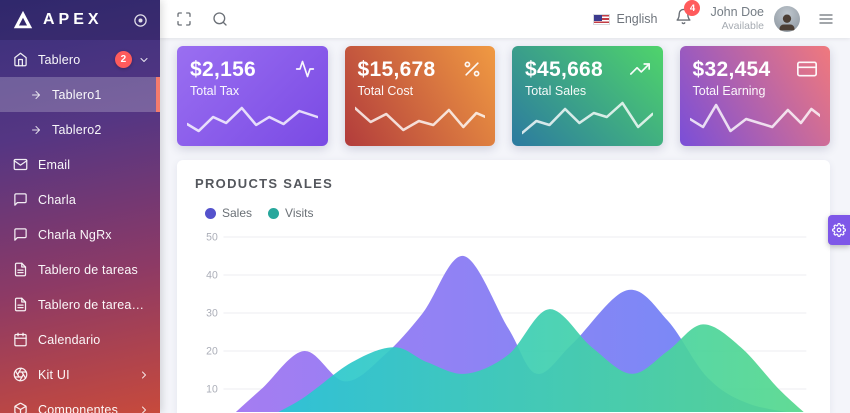  I want to click on sidebar-item-label: Charla, so click(57, 199).